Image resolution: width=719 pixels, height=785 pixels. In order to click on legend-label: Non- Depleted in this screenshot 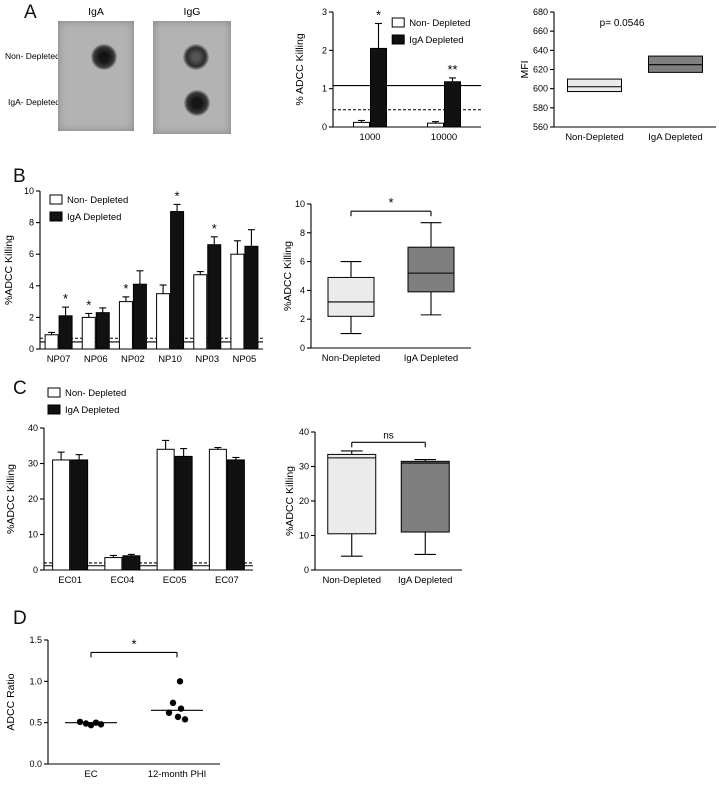, I will do `click(95, 393)`.